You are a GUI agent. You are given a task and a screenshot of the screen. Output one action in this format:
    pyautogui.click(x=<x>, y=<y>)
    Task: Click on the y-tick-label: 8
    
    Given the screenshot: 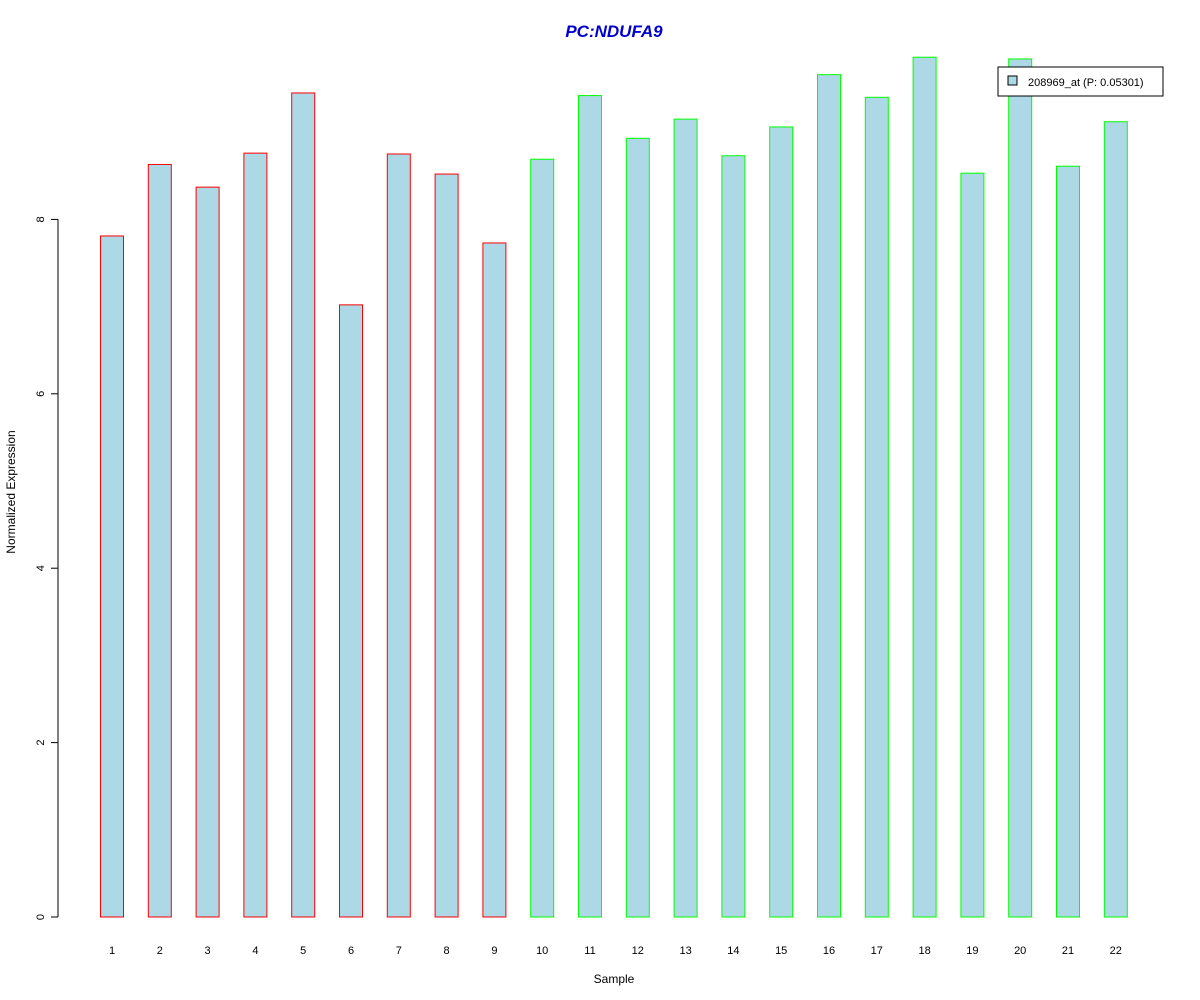 What is the action you would take?
    pyautogui.click(x=41, y=219)
    